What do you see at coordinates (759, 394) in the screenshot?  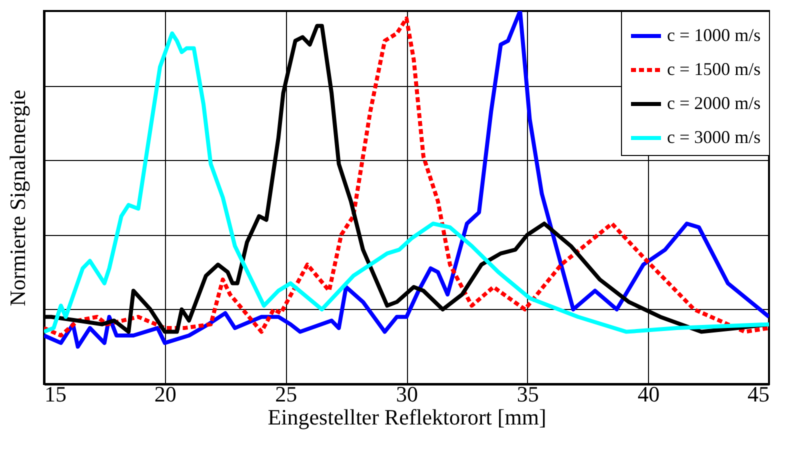 I see `x-tick-label: 45` at bounding box center [759, 394].